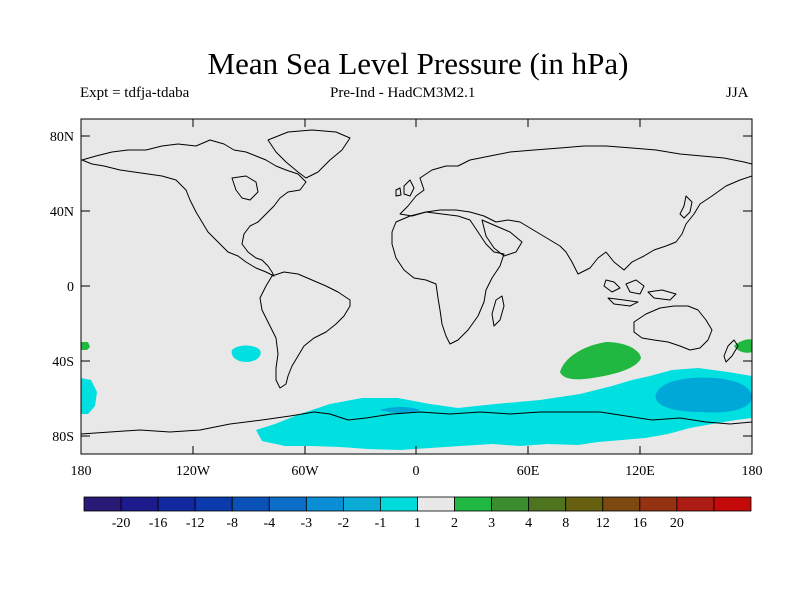  What do you see at coordinates (85, 346) in the screenshot?
I see `south-america-edge-positive` at bounding box center [85, 346].